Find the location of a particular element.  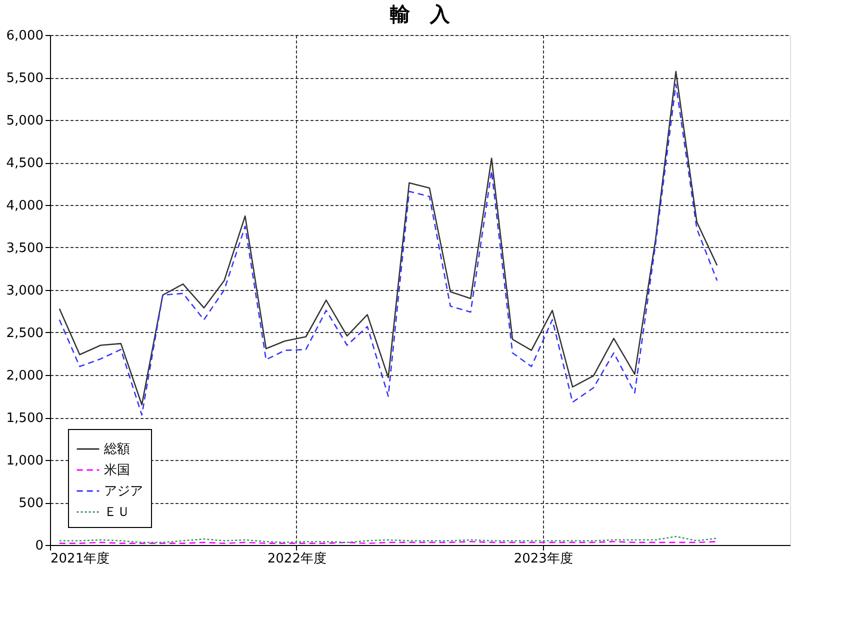

y-tick-label: 2,500 is located at coordinates (25, 333).